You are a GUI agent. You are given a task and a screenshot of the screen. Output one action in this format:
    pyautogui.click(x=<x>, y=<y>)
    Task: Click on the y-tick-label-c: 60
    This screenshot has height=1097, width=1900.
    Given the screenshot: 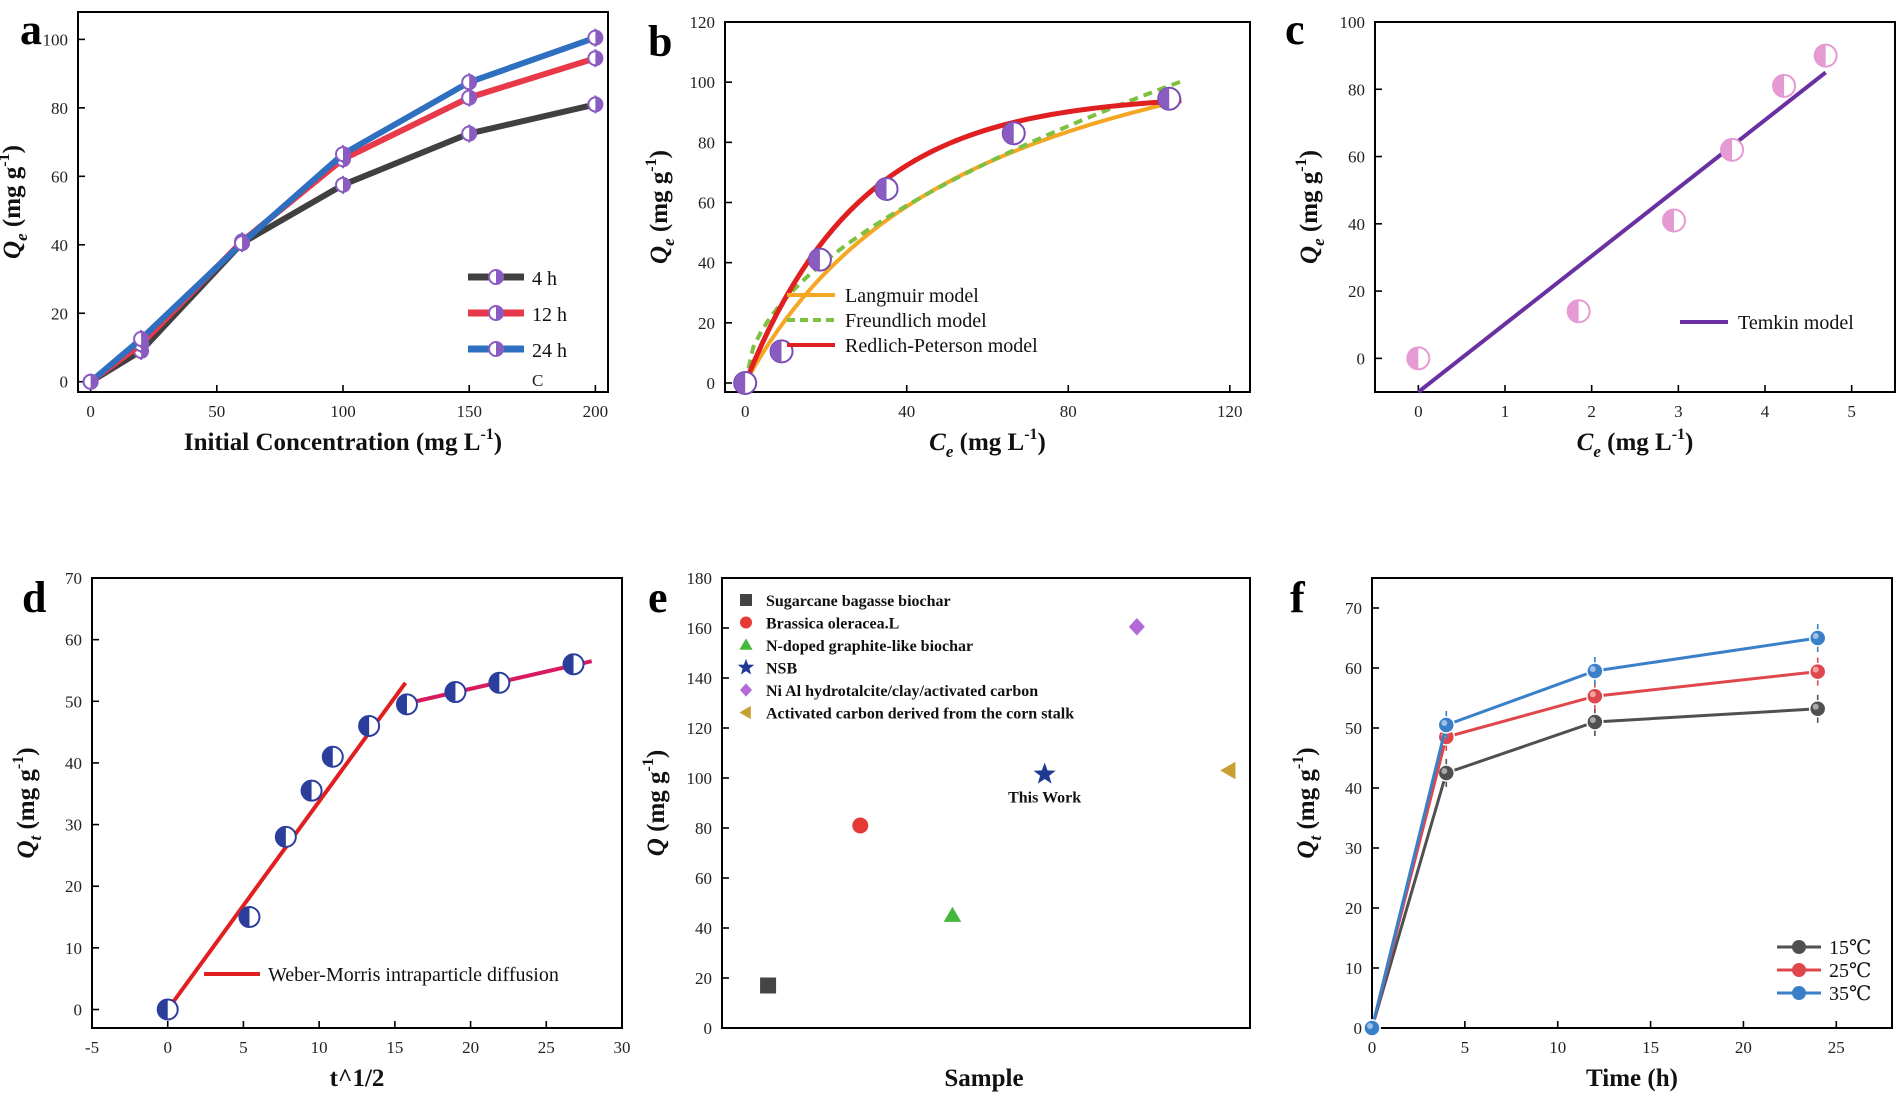 What is the action you would take?
    pyautogui.click(x=1356, y=157)
    